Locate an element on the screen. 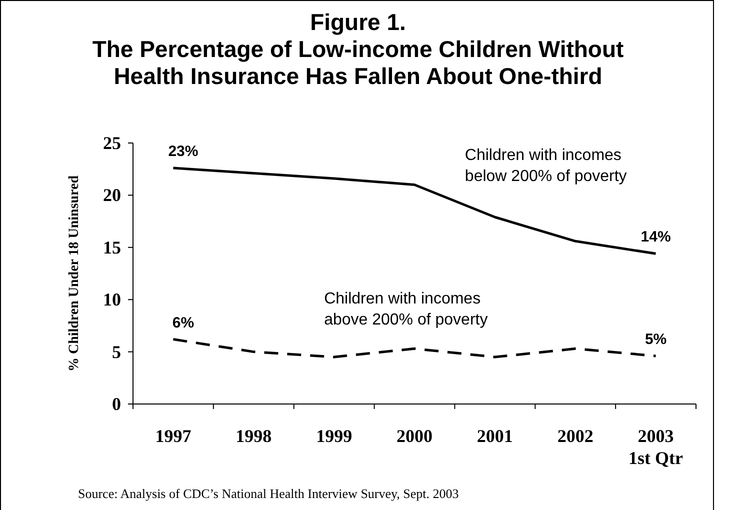 The width and height of the screenshot is (744, 510). x-tick-label: 2003 1st Qtr is located at coordinates (656, 447).